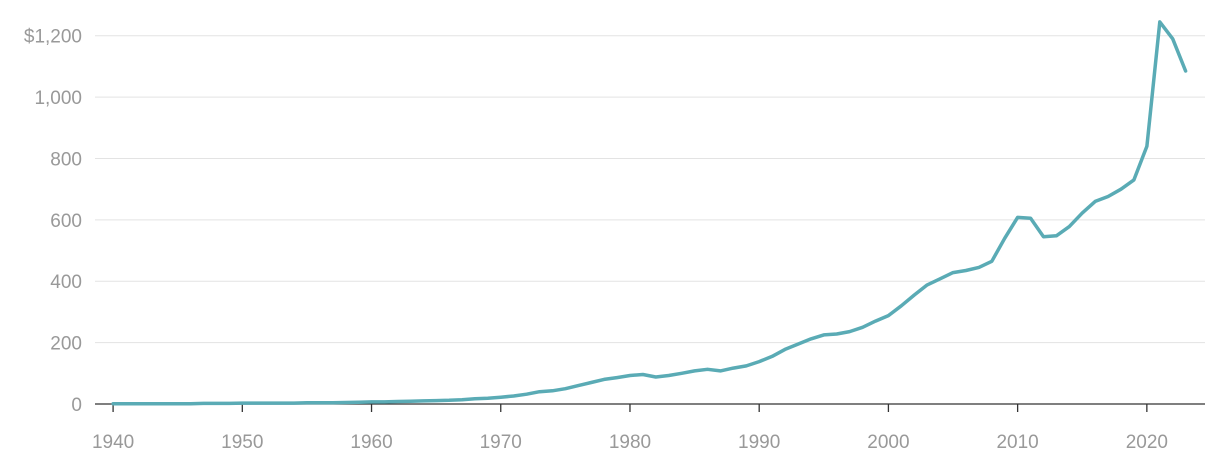  What do you see at coordinates (66, 159) in the screenshot?
I see `y-tick-label: 800` at bounding box center [66, 159].